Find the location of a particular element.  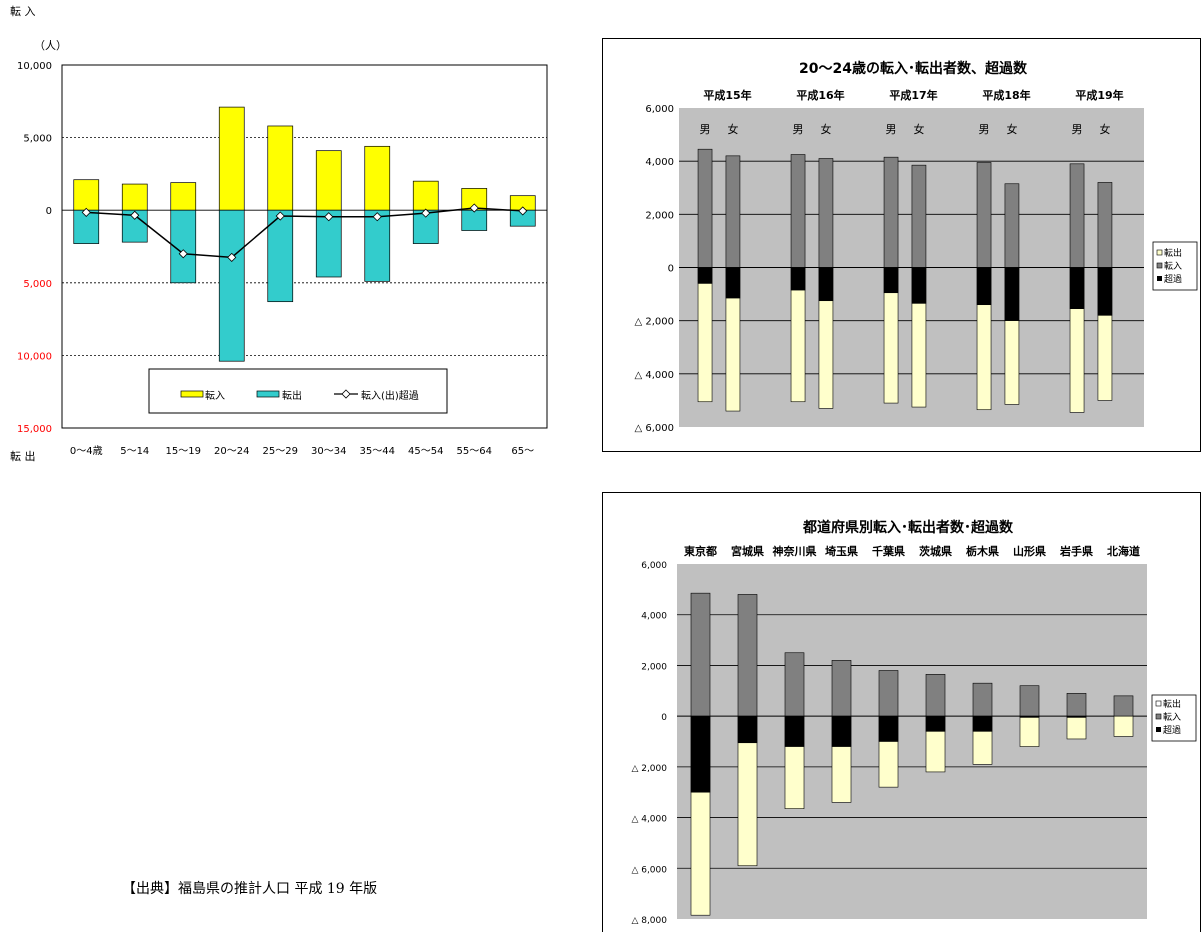

c1-xtick-label: 65～ is located at coordinates (522, 451).